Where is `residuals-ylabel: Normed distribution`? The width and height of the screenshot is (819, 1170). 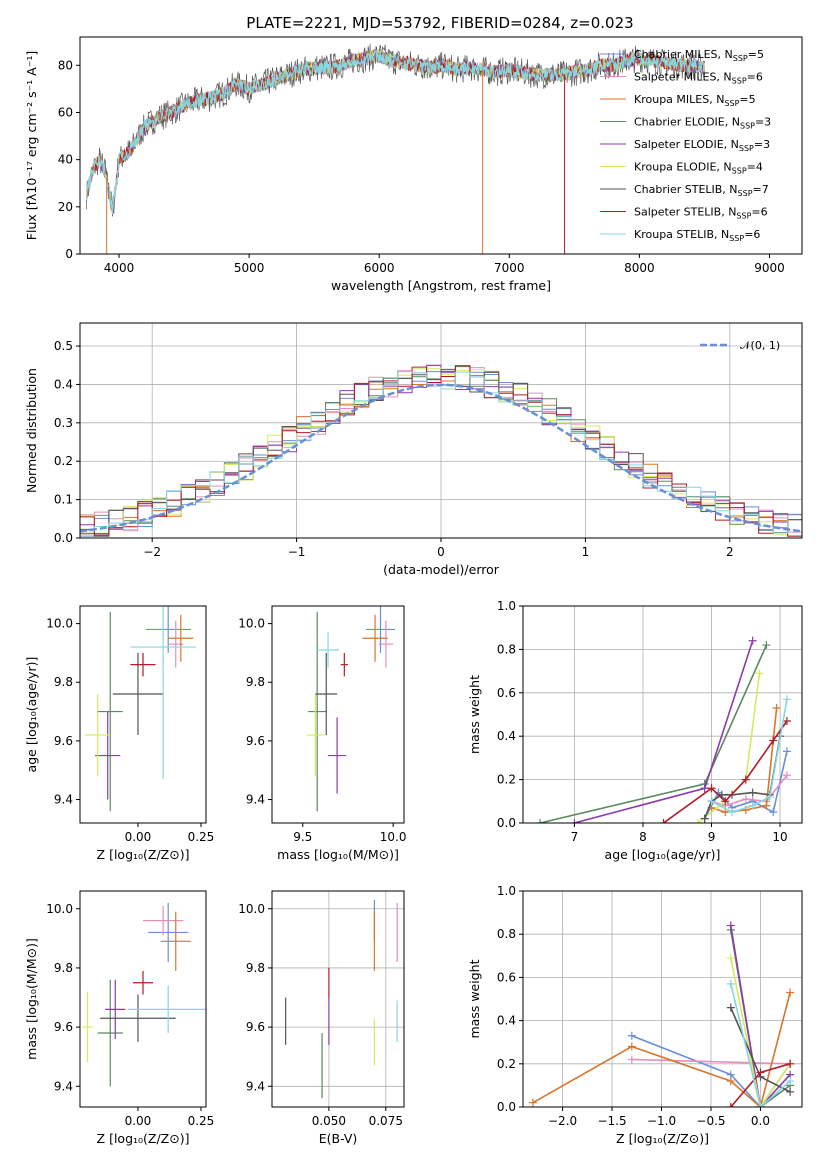
residuals-ylabel: Normed distribution is located at coordinates (31, 430).